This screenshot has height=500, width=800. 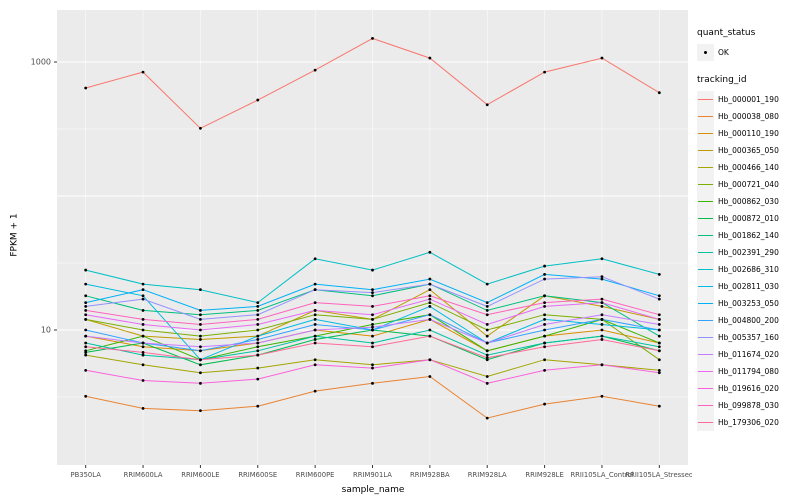 I want to click on legend-item: Hb_011794_080, so click(x=748, y=371).